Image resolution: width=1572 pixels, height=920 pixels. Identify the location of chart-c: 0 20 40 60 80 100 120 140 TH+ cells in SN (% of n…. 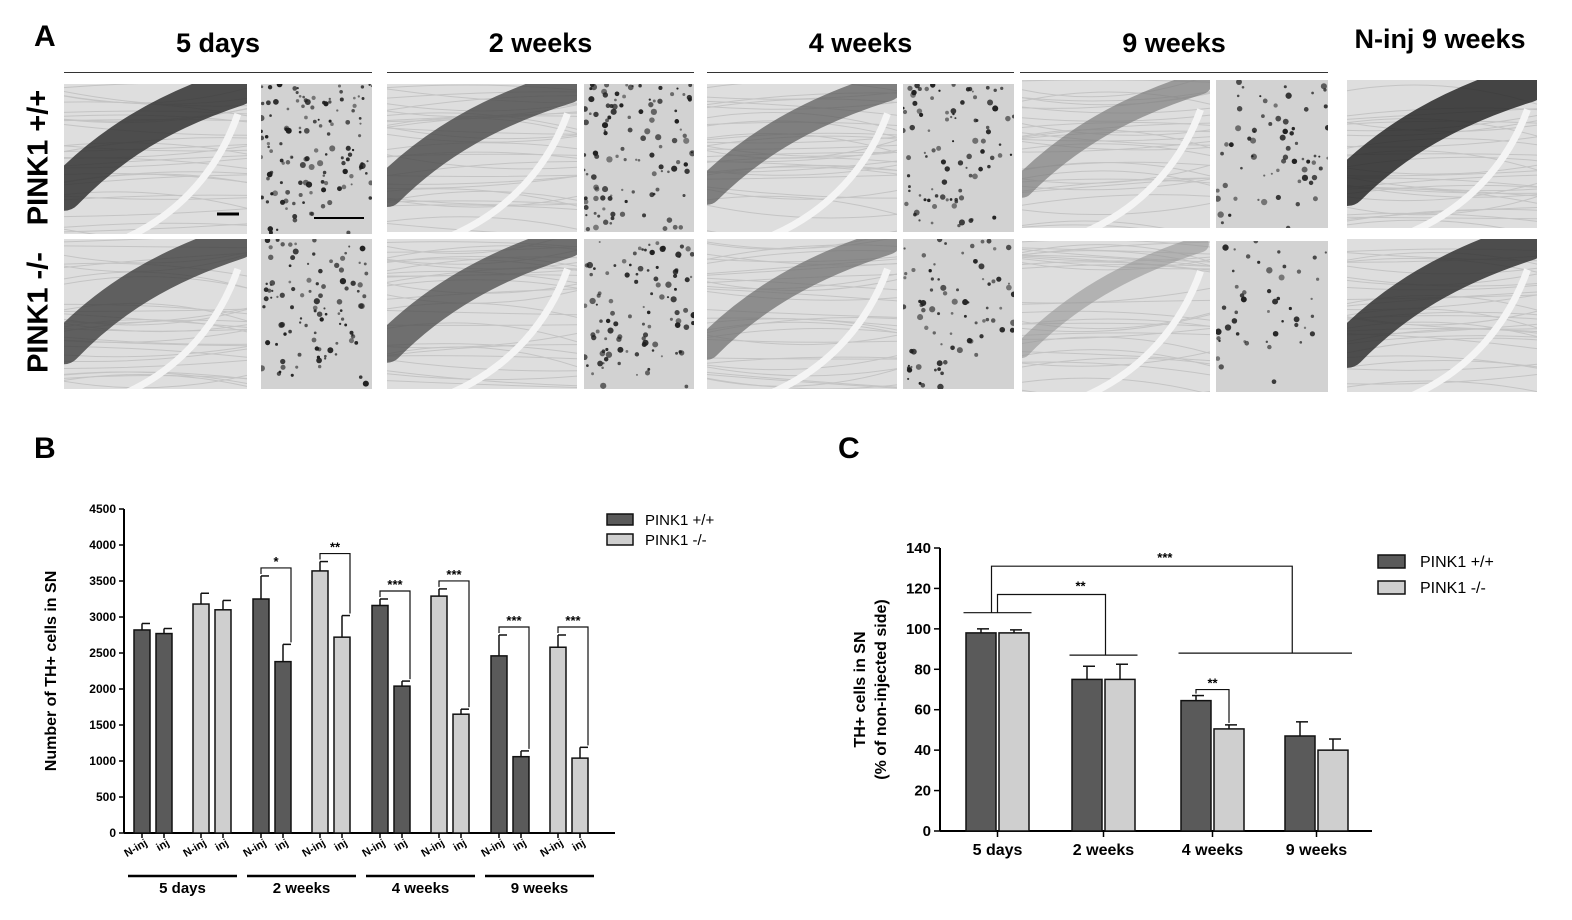
(1173, 699).